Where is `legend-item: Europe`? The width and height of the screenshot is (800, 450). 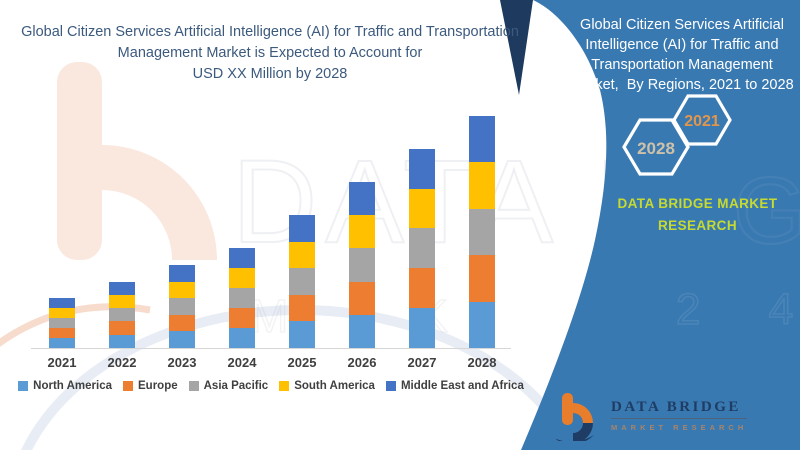
legend-item: Europe is located at coordinates (150, 386).